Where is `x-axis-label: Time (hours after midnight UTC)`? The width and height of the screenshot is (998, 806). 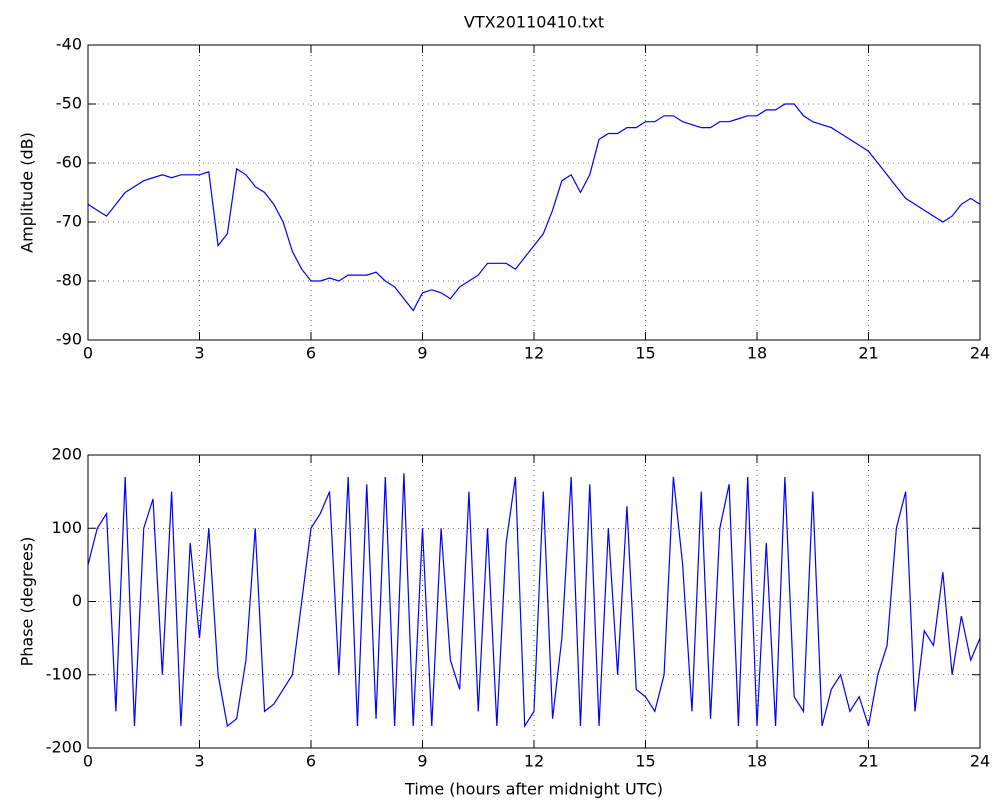 x-axis-label: Time (hours after midnight UTC) is located at coordinates (533, 789).